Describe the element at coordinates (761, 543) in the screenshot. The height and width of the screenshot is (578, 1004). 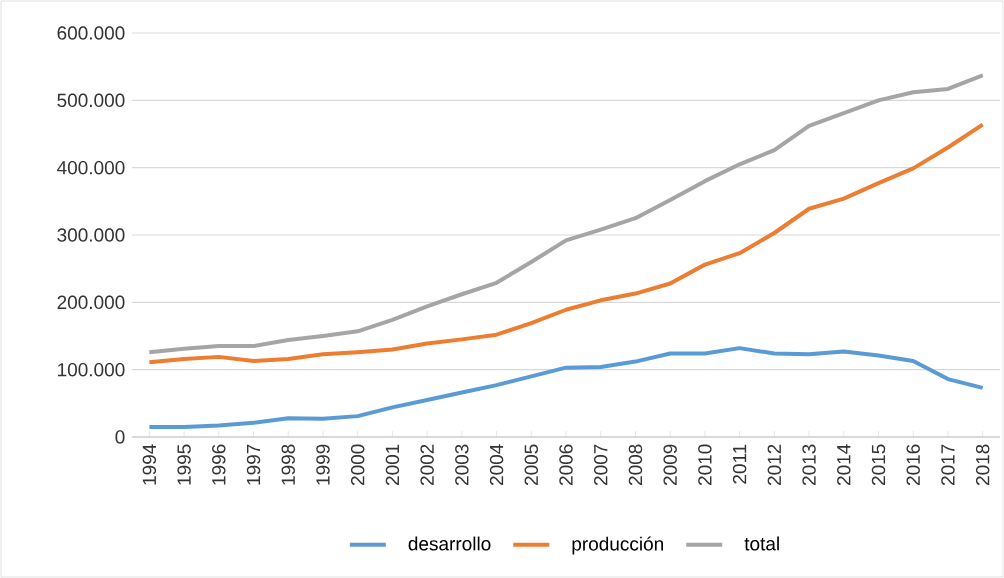
I see `legend-label: total` at that location.